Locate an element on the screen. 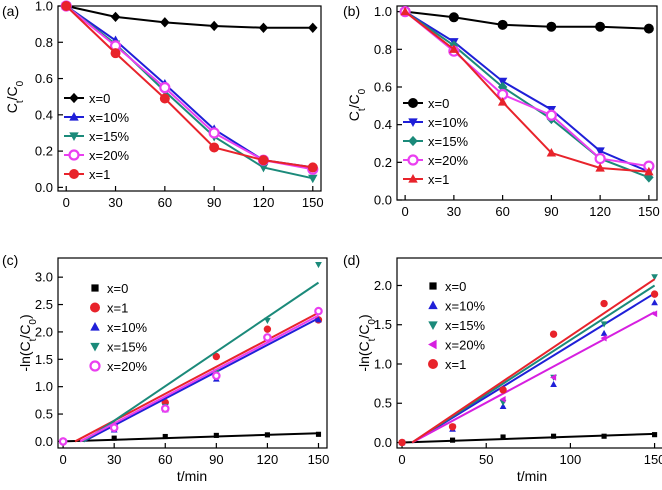  panel-label-b: (b) is located at coordinates (351, 11).